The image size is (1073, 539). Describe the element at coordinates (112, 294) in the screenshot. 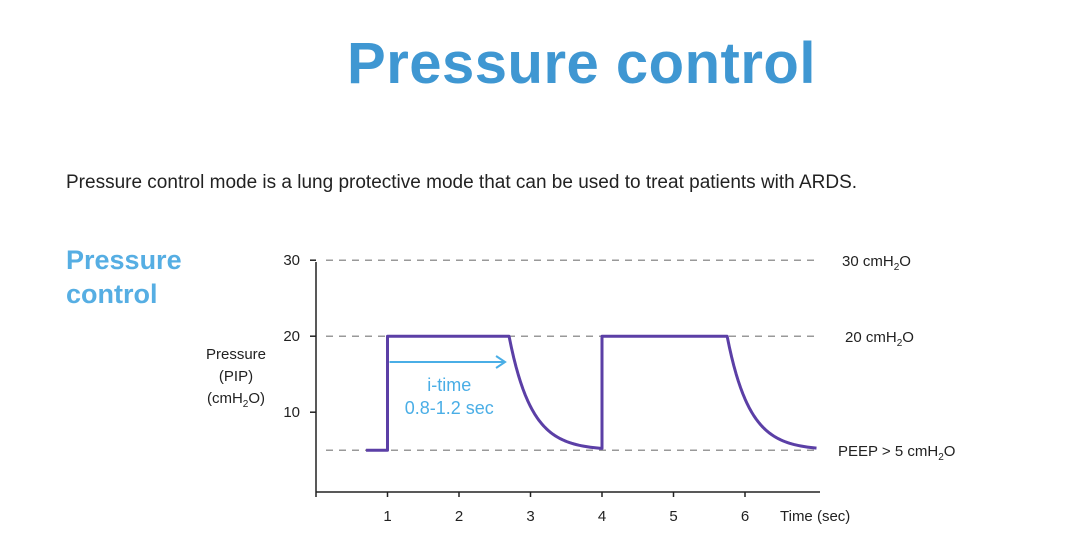

I see `section-title-line2: control` at that location.